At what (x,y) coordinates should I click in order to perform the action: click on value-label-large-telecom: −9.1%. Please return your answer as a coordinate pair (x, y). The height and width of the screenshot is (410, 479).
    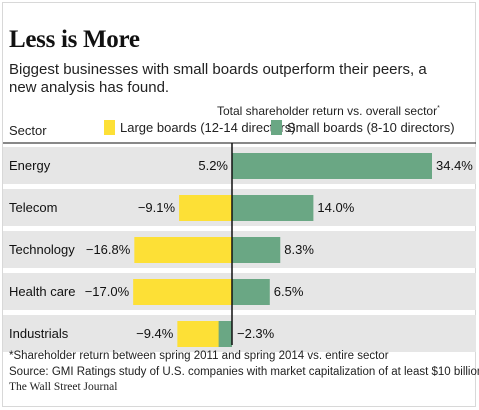
    Looking at the image, I should click on (157, 207).